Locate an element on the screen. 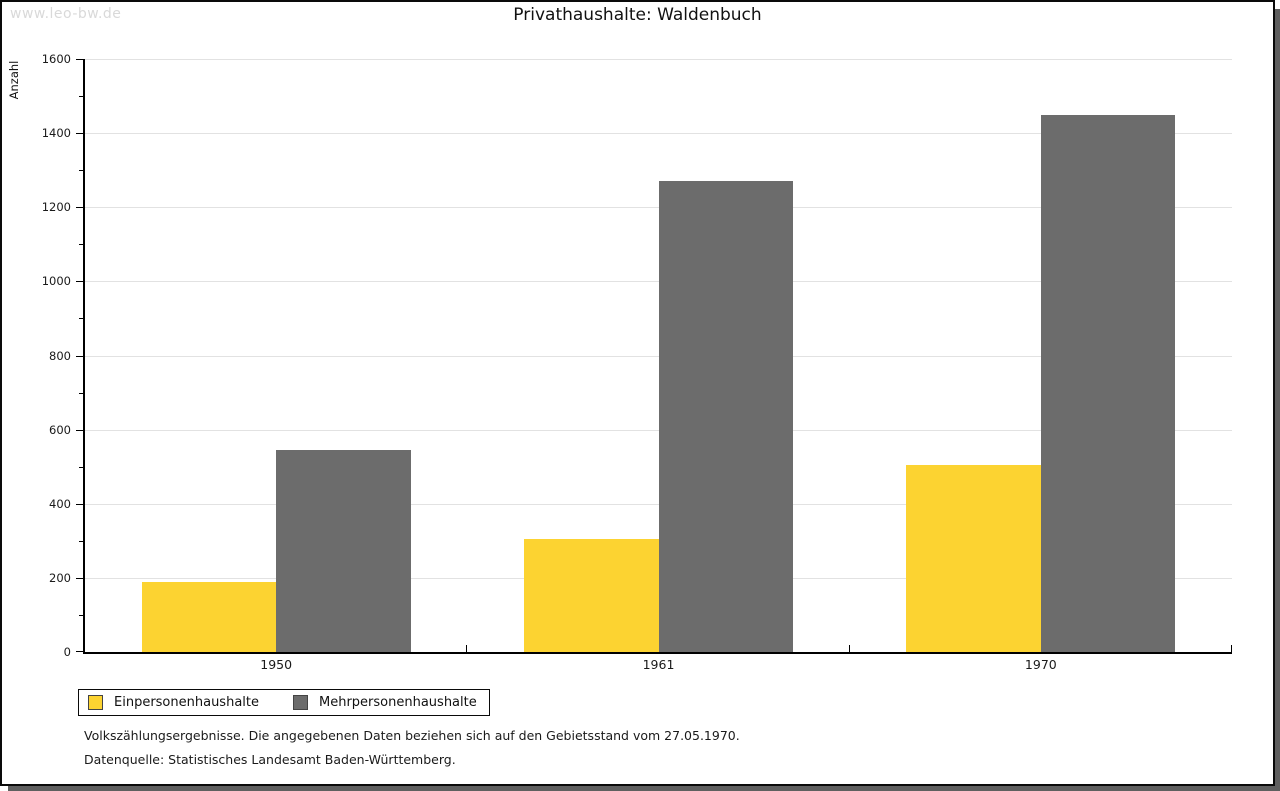 This screenshot has height=791, width=1280. y-tick-label-1400: 1400 is located at coordinates (56, 133).